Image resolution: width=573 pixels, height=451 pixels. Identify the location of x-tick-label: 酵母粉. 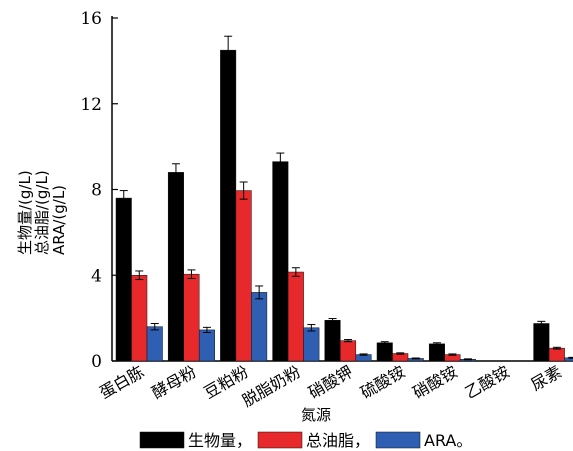
(173, 382).